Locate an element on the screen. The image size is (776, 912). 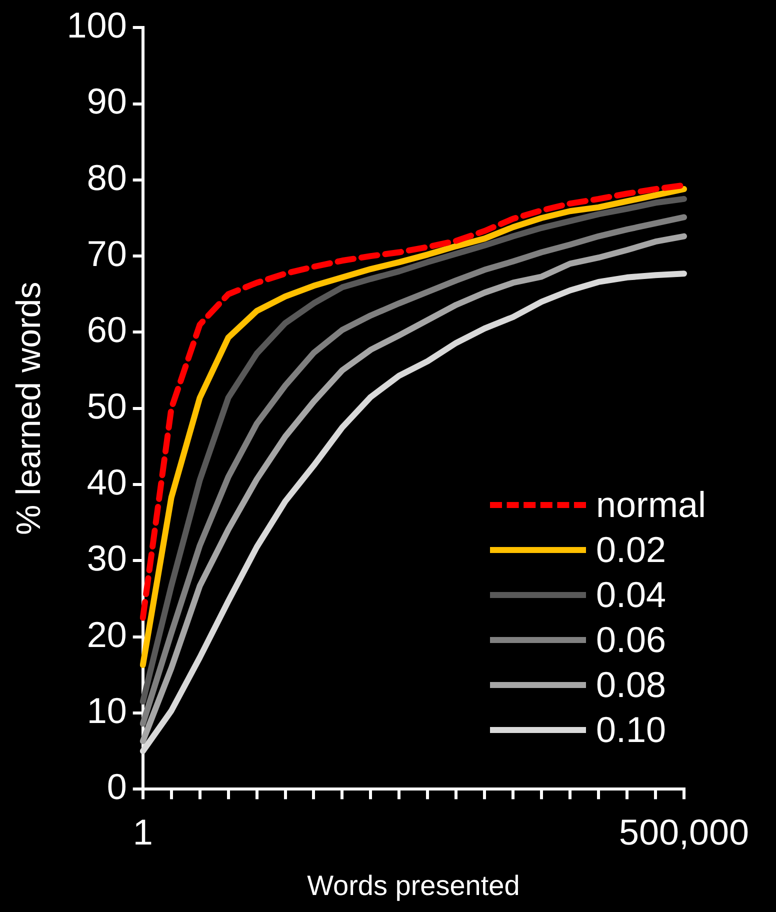
y-tick-label: 90 is located at coordinates (106, 101).